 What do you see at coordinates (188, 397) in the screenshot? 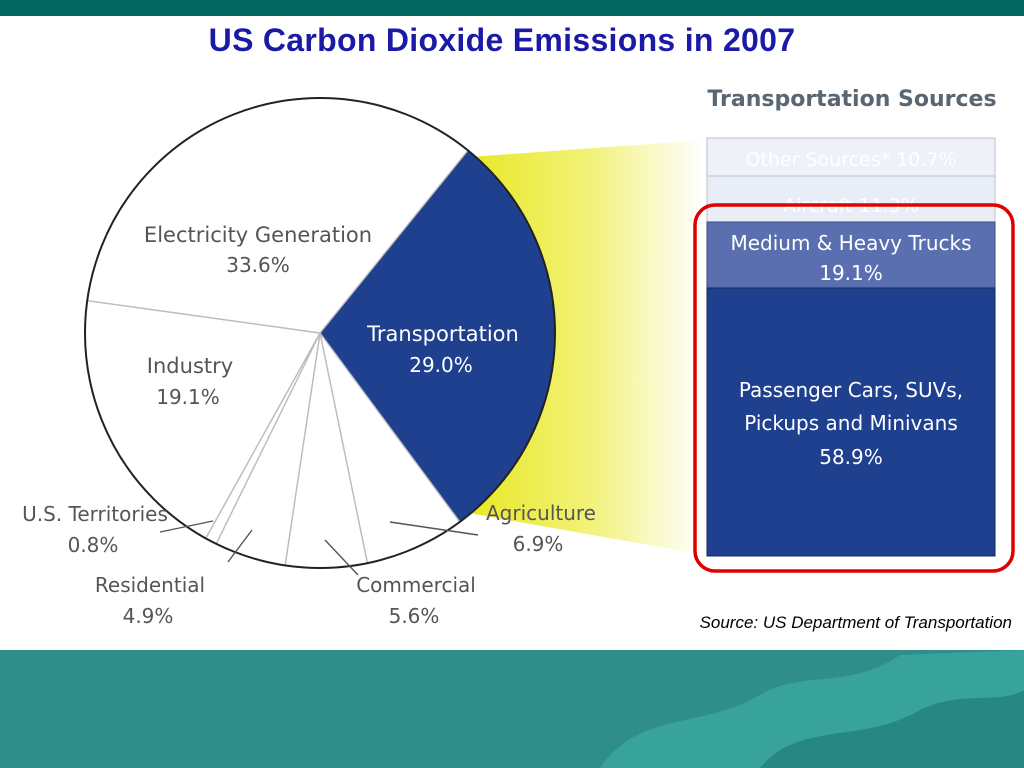
I see `value-industry: 19.1%` at bounding box center [188, 397].